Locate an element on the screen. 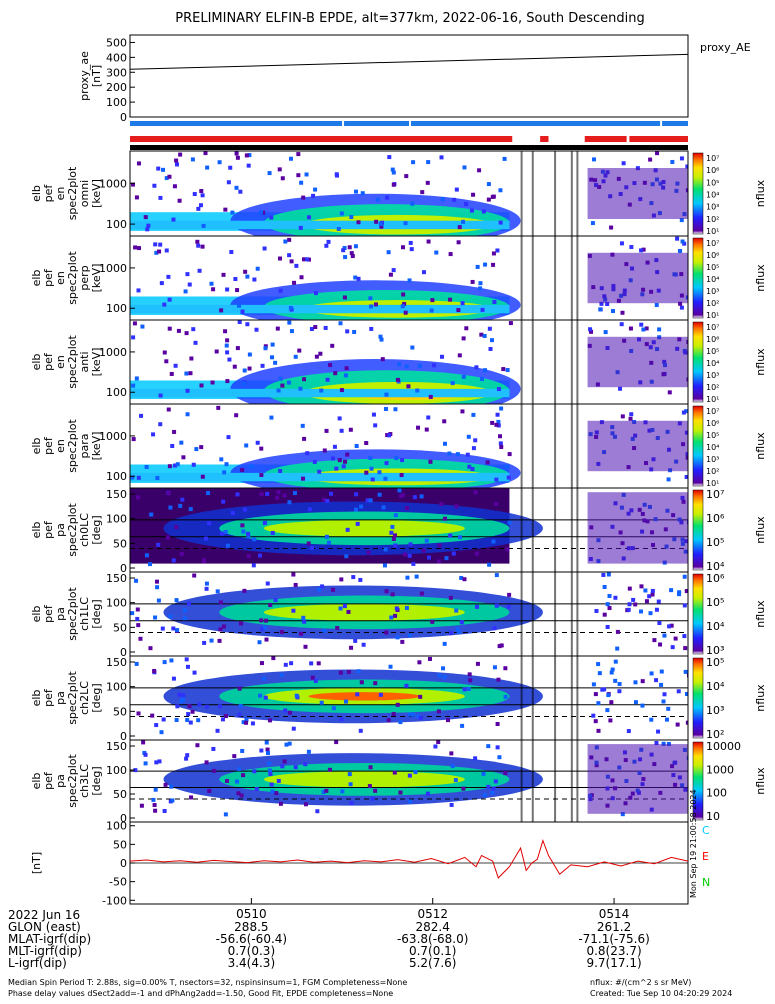  ylabel-line: elb is located at coordinates (36, 446).